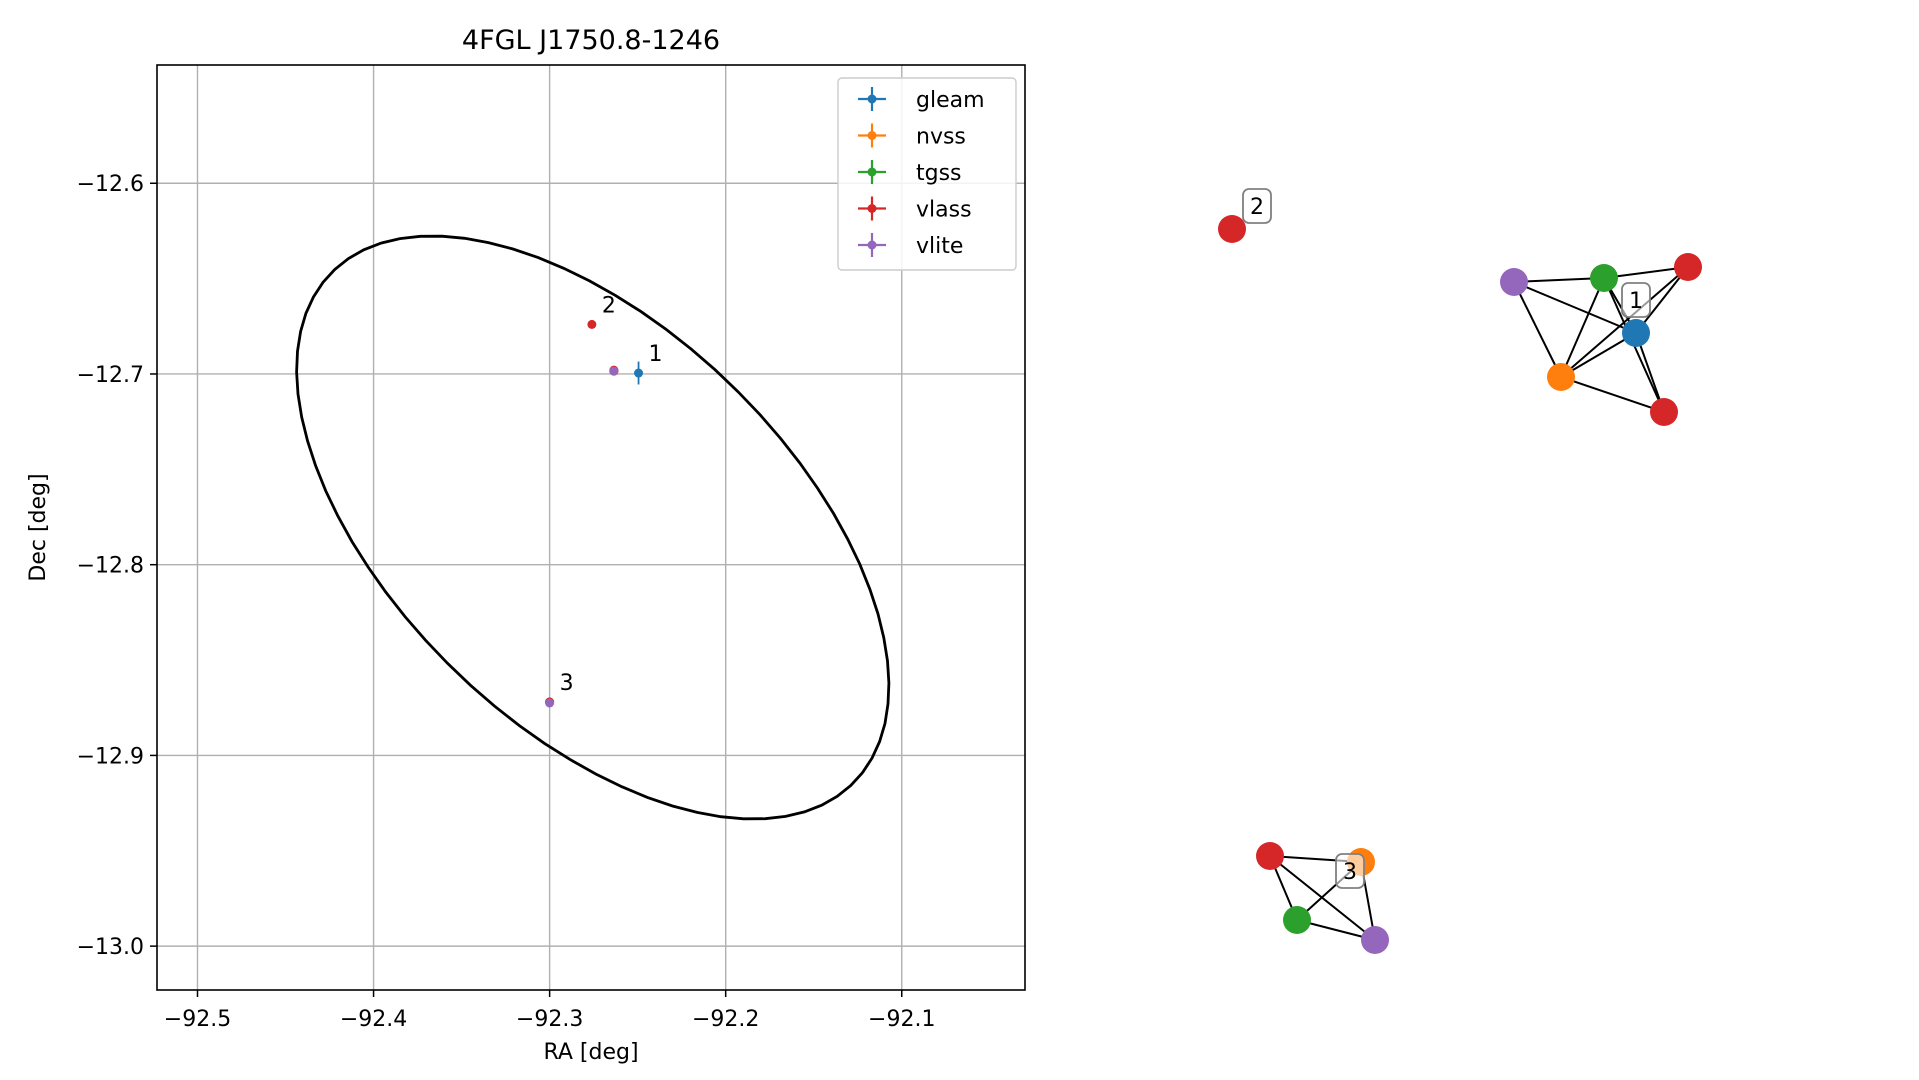  I want to click on gleam-point, so click(639, 373).